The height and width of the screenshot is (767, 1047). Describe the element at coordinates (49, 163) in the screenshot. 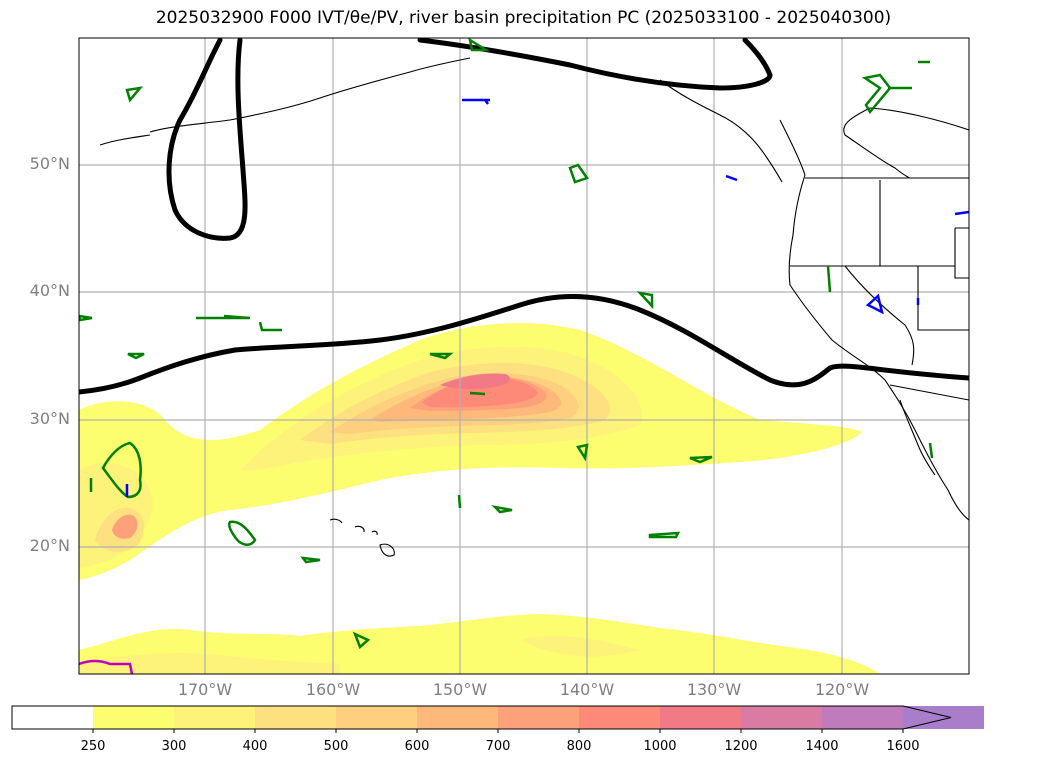

I see `lat-label-50: 50°N` at that location.